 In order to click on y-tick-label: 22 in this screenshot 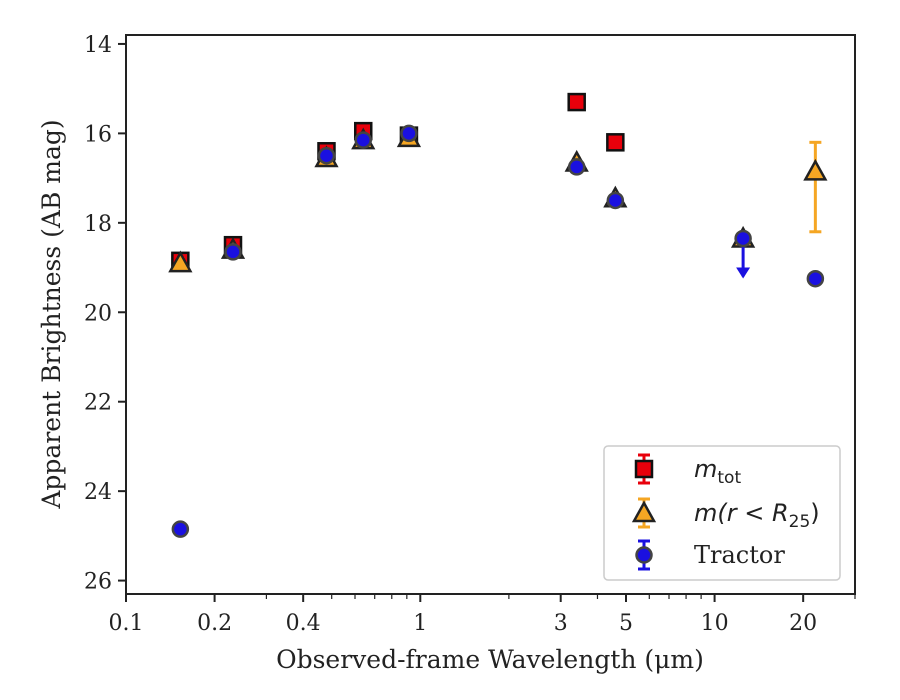, I will do `click(98, 403)`.